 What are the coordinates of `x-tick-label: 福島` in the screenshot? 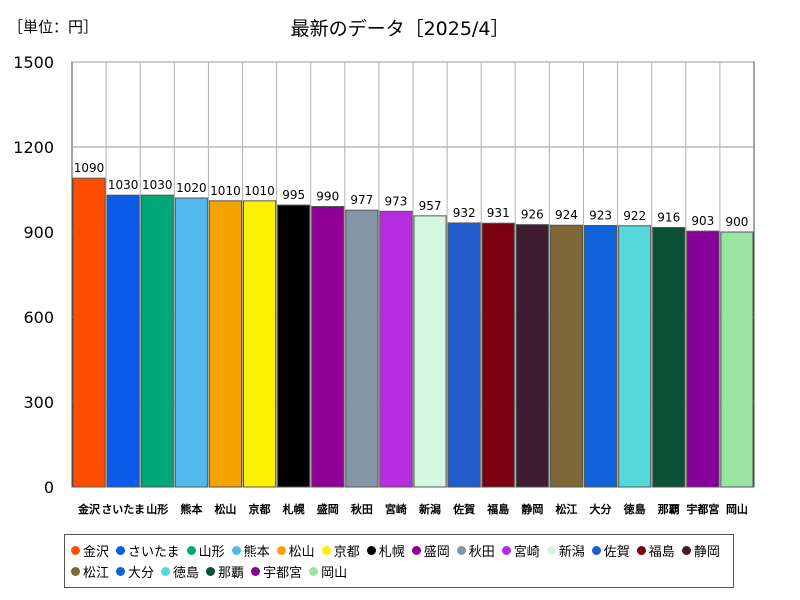 It's located at (497, 509).